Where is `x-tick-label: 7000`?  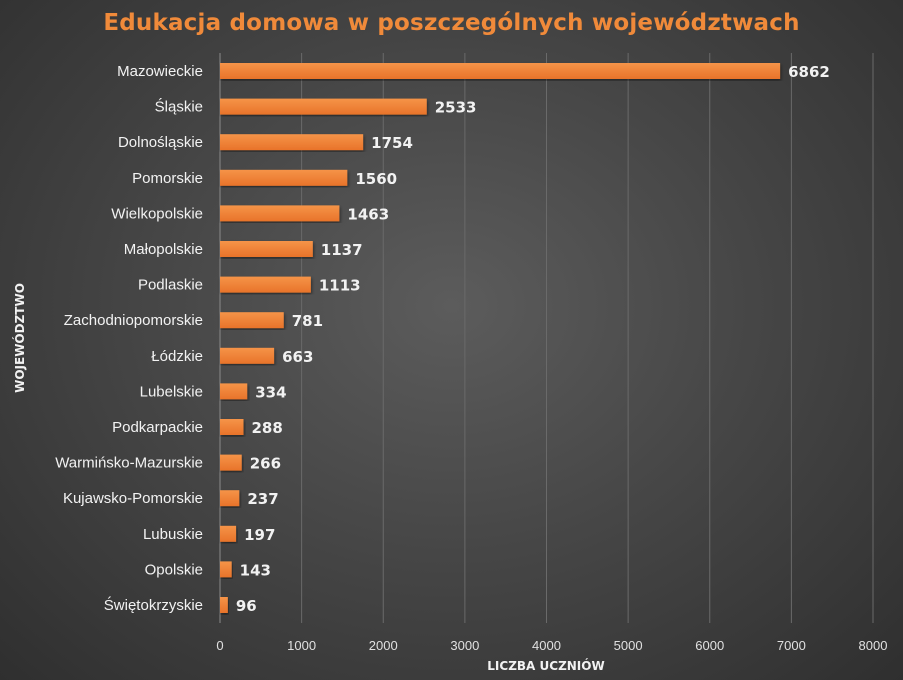 x-tick-label: 7000 is located at coordinates (791, 645).